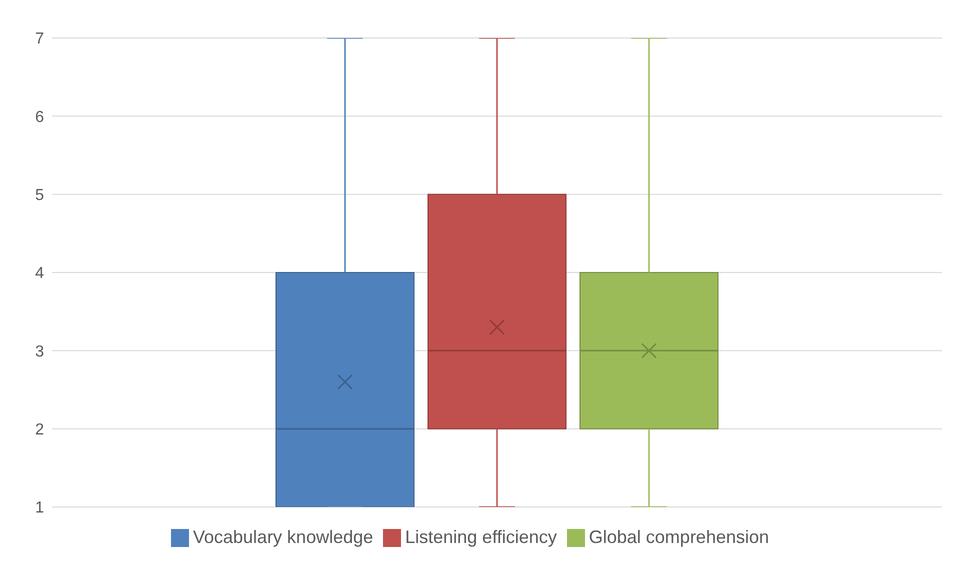 This screenshot has height=583, width=959. Describe the element at coordinates (39, 351) in the screenshot. I see `y-tick-label: 3` at that location.